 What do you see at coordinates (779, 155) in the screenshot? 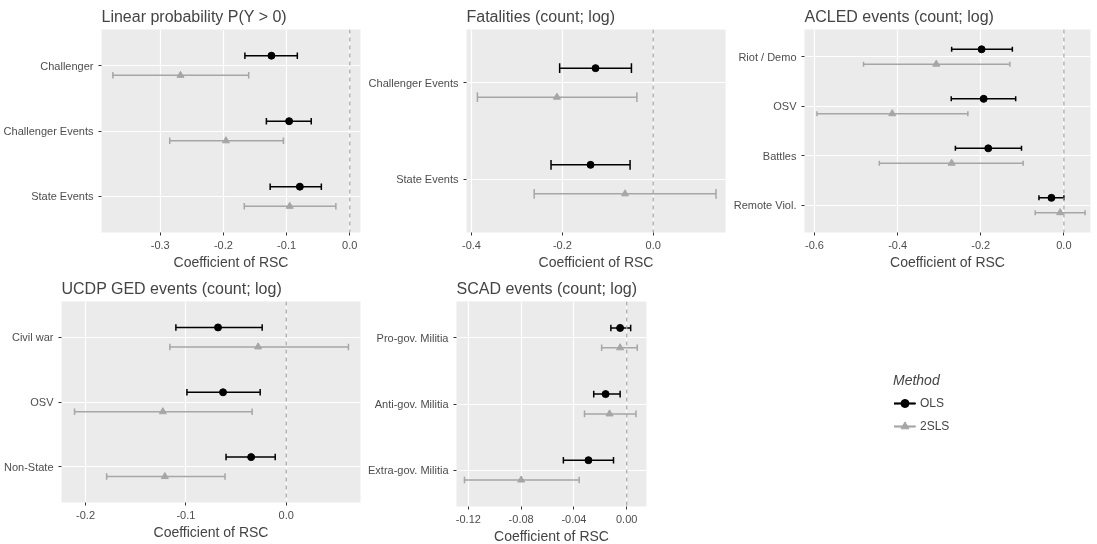
I see `y-tick-label: Battles` at bounding box center [779, 155].